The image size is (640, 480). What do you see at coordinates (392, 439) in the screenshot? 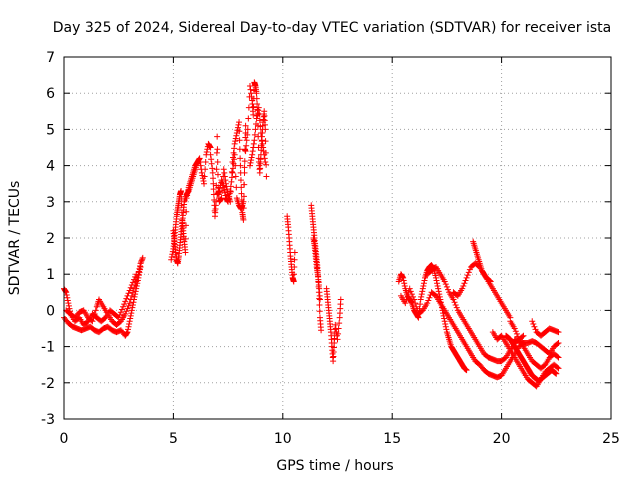
I see `x-tick-label: 15` at bounding box center [392, 439].